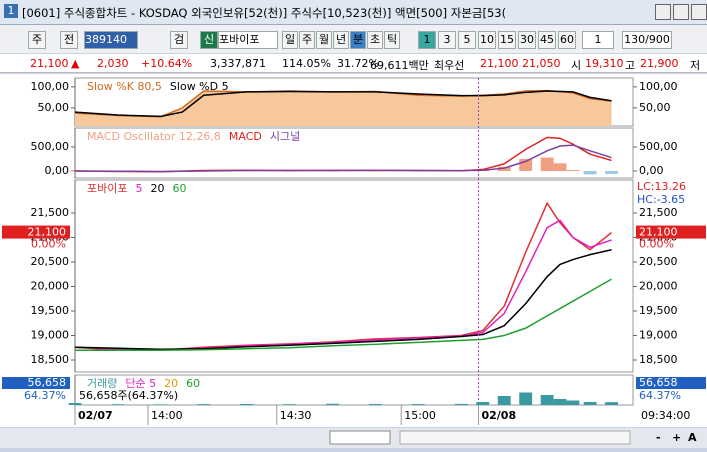 The width and height of the screenshot is (707, 452). Describe the element at coordinates (507, 40) in the screenshot. I see `toolbar-button: 15` at that location.